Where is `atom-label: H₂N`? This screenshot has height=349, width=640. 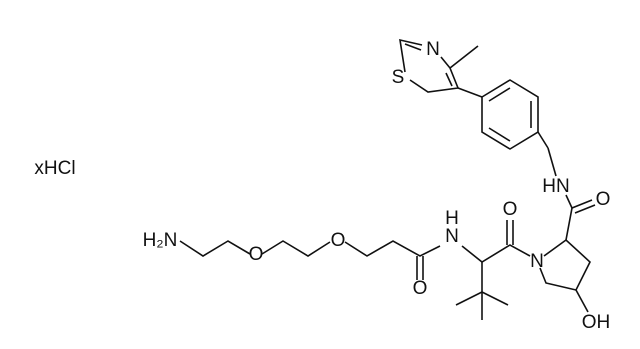
atom-label: H₂N is located at coordinates (160, 240).